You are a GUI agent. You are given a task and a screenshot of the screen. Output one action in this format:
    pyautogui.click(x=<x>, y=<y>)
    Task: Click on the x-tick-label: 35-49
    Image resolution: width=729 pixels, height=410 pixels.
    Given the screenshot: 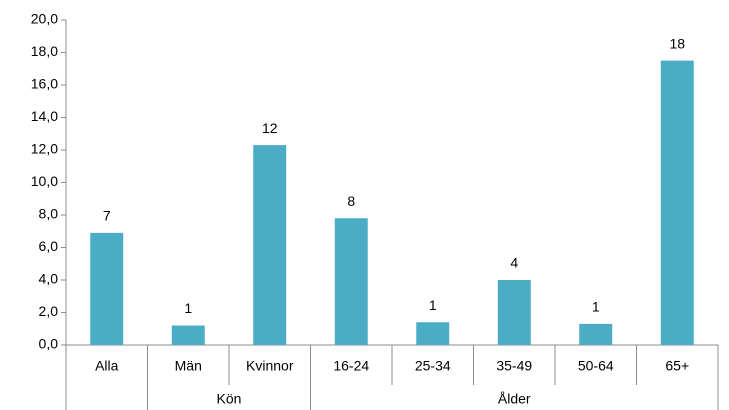 What is the action you would take?
    pyautogui.click(x=514, y=366)
    